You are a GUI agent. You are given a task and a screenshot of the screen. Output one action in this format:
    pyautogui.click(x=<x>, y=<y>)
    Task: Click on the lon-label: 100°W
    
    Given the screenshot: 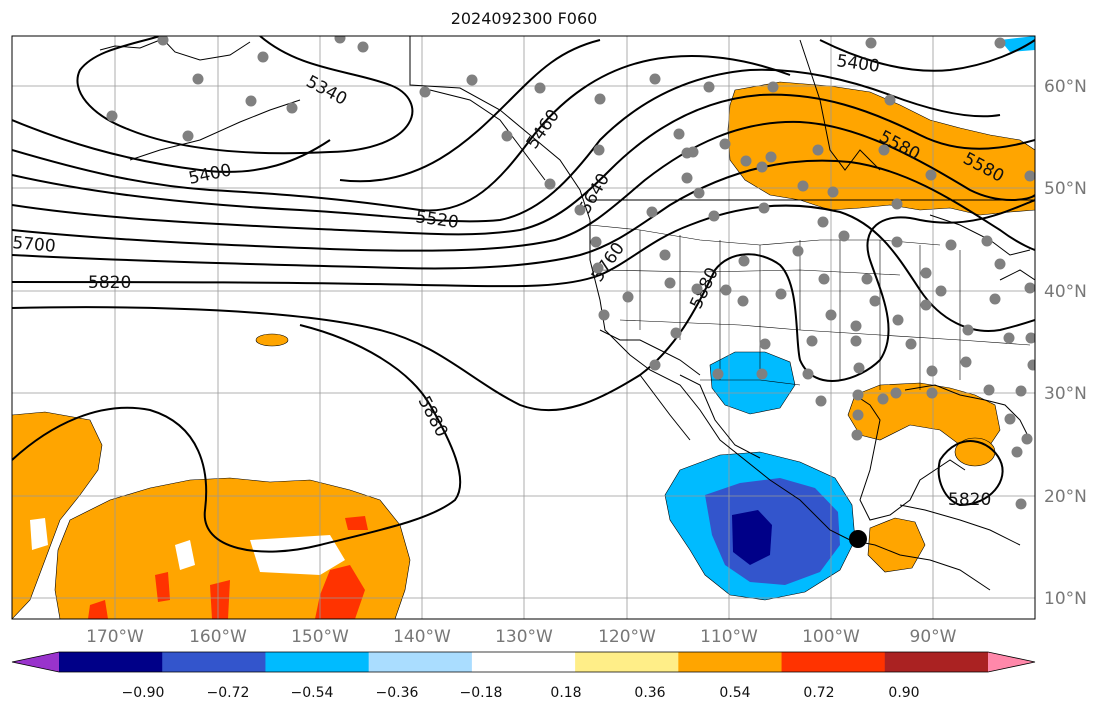 What is the action you would take?
    pyautogui.click(x=831, y=637)
    